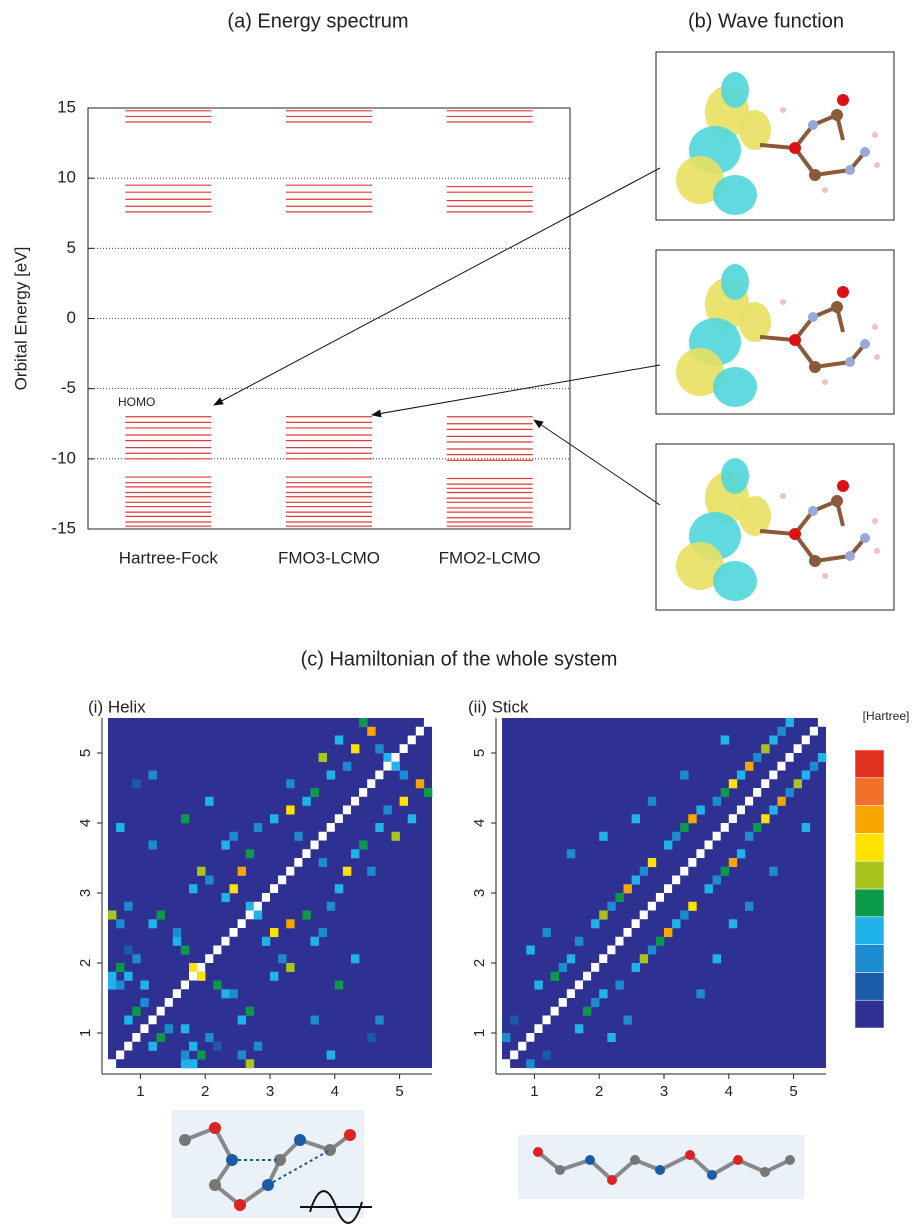  What do you see at coordinates (766, 21) in the screenshot?
I see `panel-b-title: (b) Wave function` at bounding box center [766, 21].